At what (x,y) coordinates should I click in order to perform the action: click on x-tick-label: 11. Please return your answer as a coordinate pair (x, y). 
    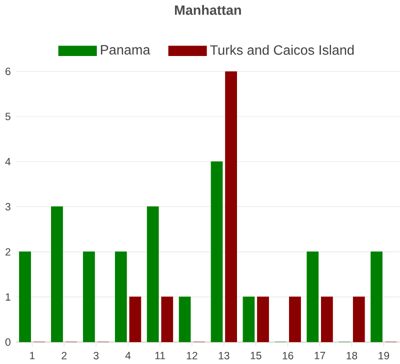
    Looking at the image, I should click on (160, 355).